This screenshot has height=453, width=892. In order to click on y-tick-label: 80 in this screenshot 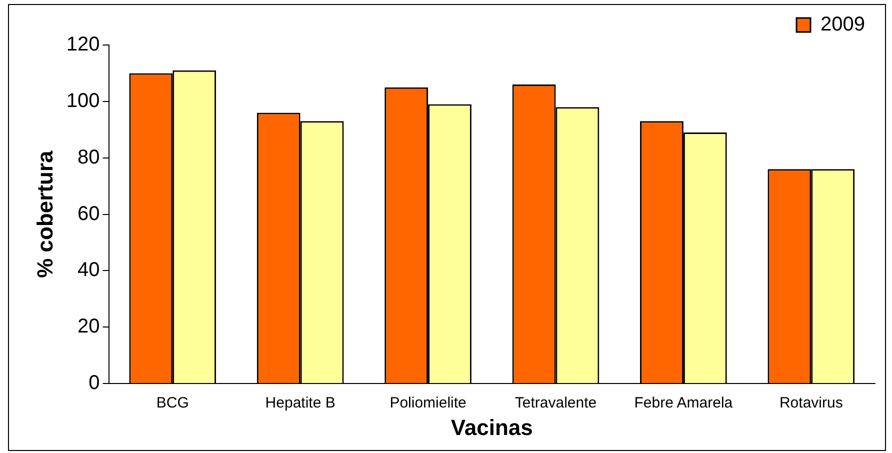, I will do `click(89, 157)`.